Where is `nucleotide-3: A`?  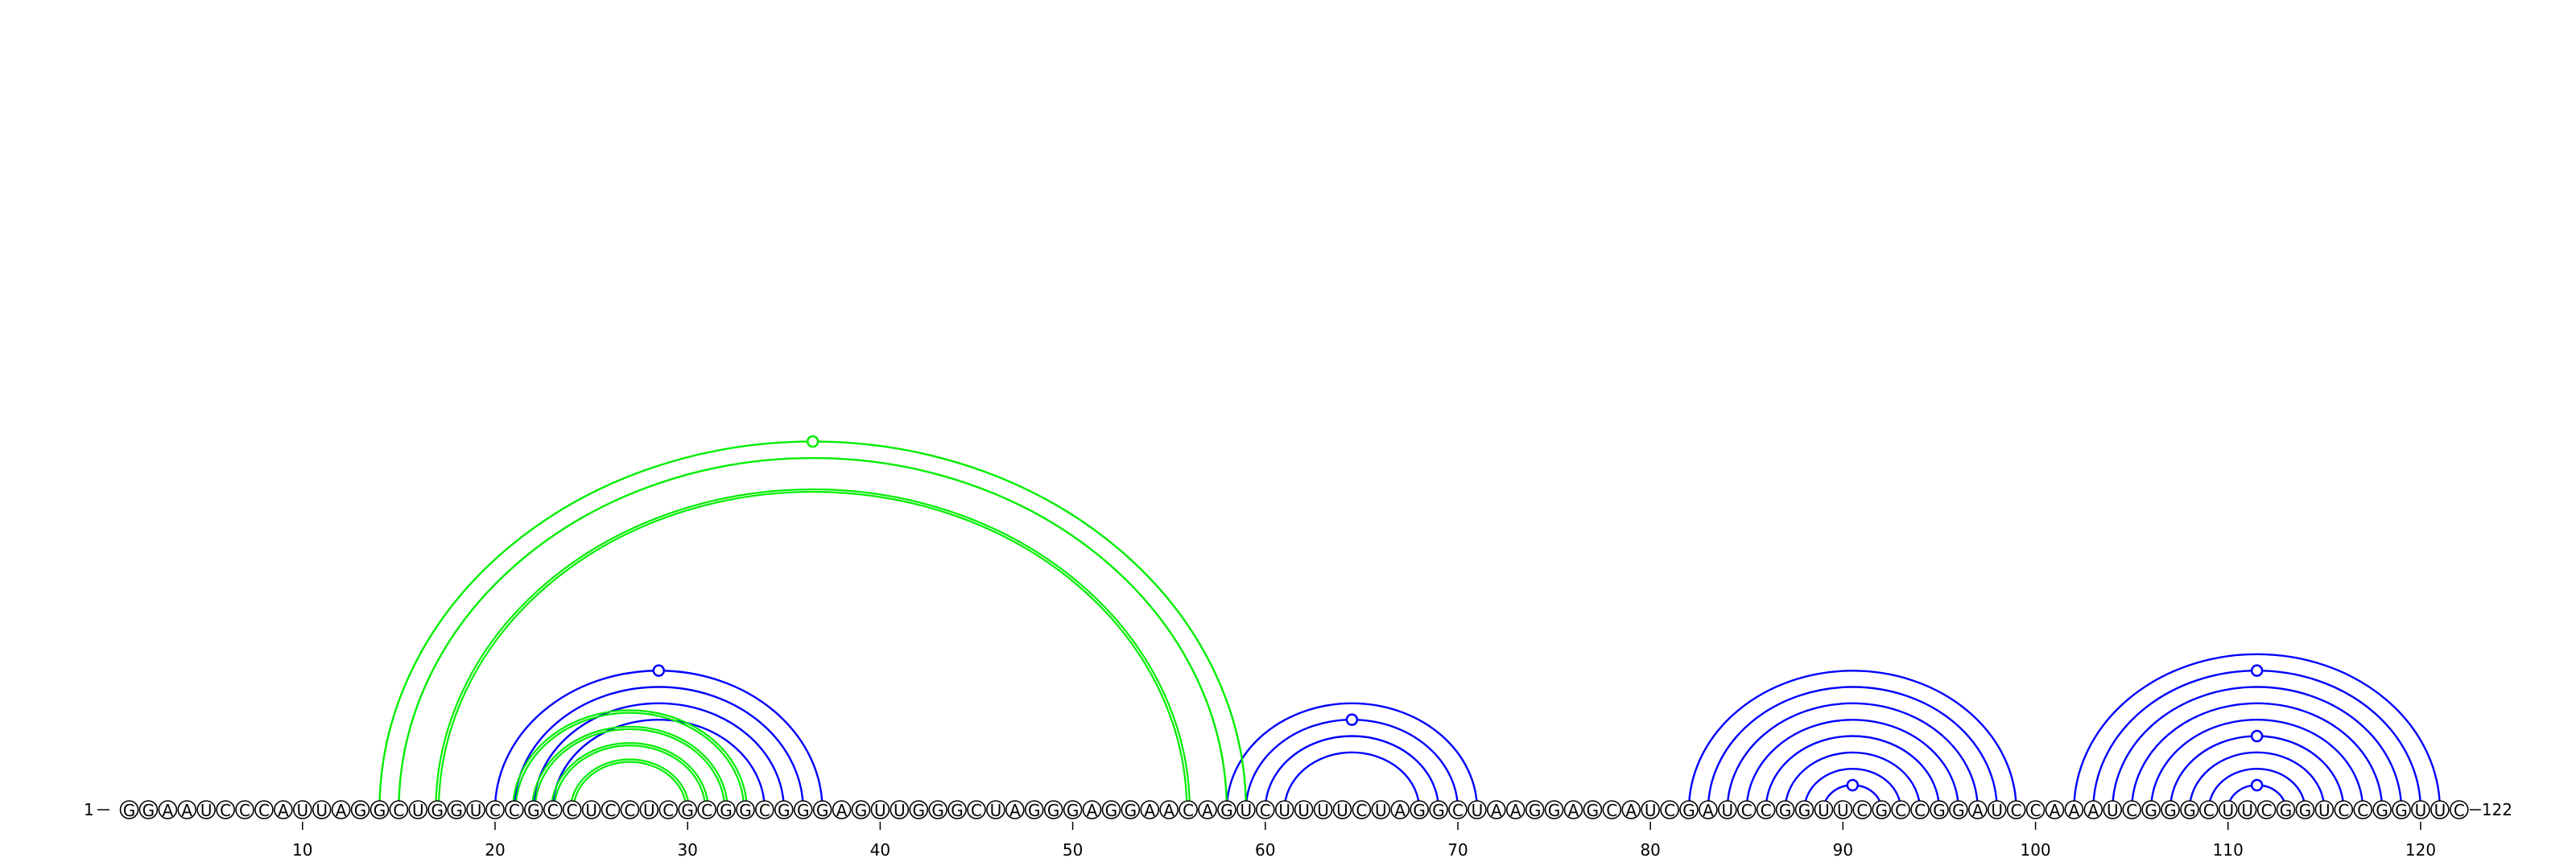 nucleotide-3: A is located at coordinates (168, 810).